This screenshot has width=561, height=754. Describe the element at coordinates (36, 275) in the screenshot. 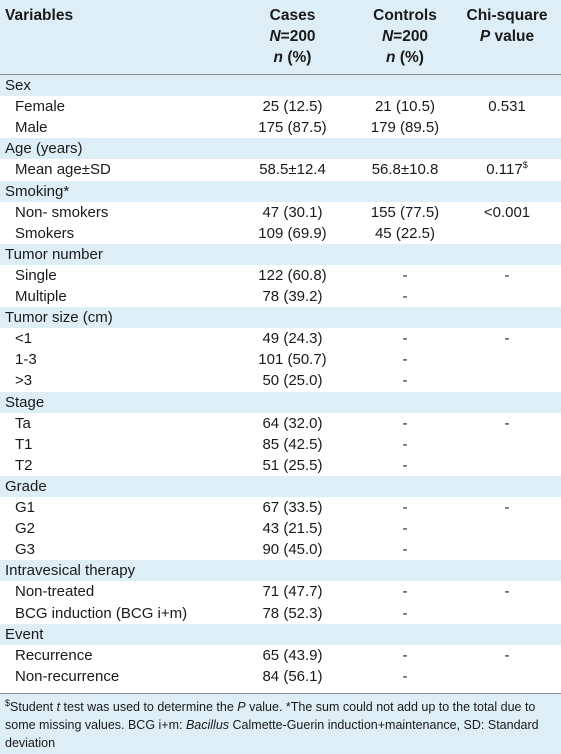

I see `variable-label: Single` at that location.